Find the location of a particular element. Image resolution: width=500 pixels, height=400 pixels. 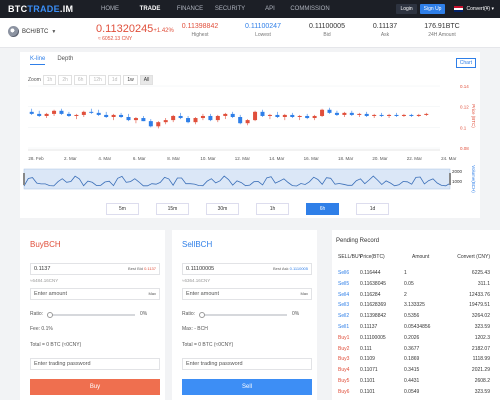

table-row: Buy2 0.111 0.3677 2182.07 is located at coordinates (416, 349).